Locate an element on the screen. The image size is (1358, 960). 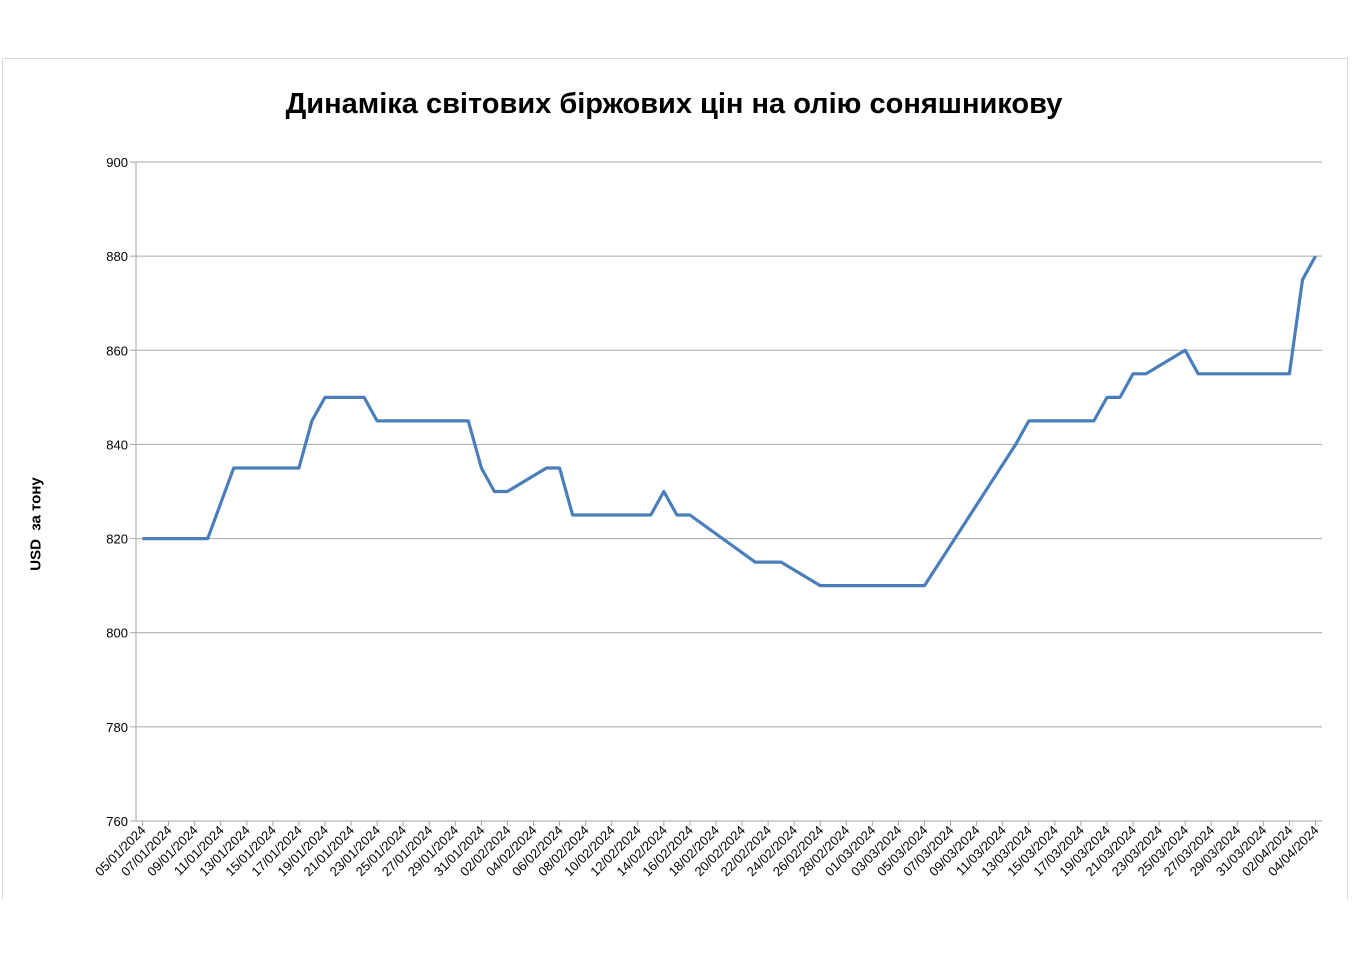
y-tick-label: 900 is located at coordinates (117, 162).